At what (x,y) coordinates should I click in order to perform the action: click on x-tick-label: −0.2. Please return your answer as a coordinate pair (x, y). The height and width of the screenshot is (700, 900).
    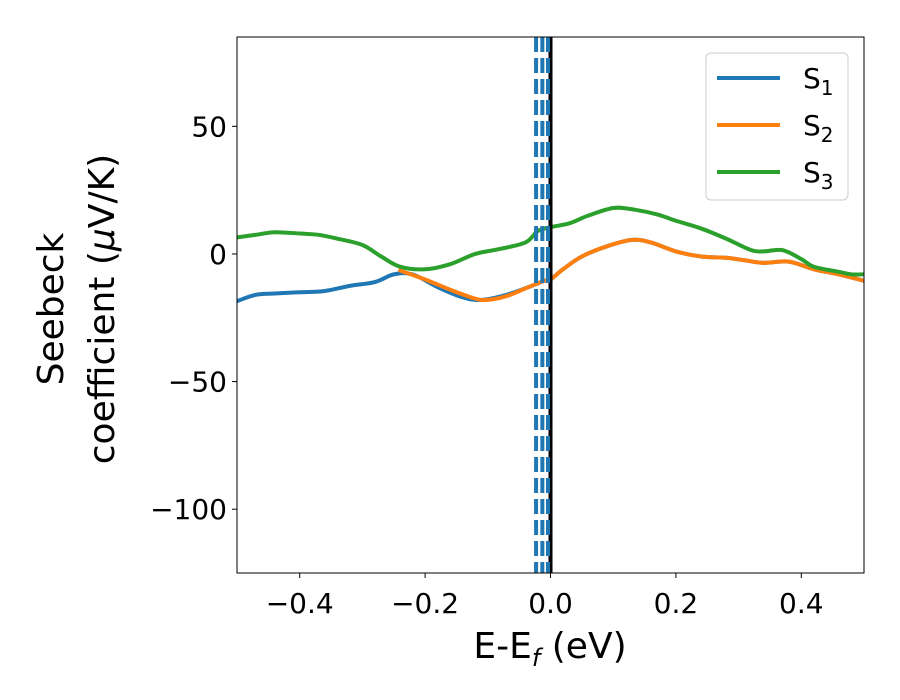
    Looking at the image, I should click on (425, 603).